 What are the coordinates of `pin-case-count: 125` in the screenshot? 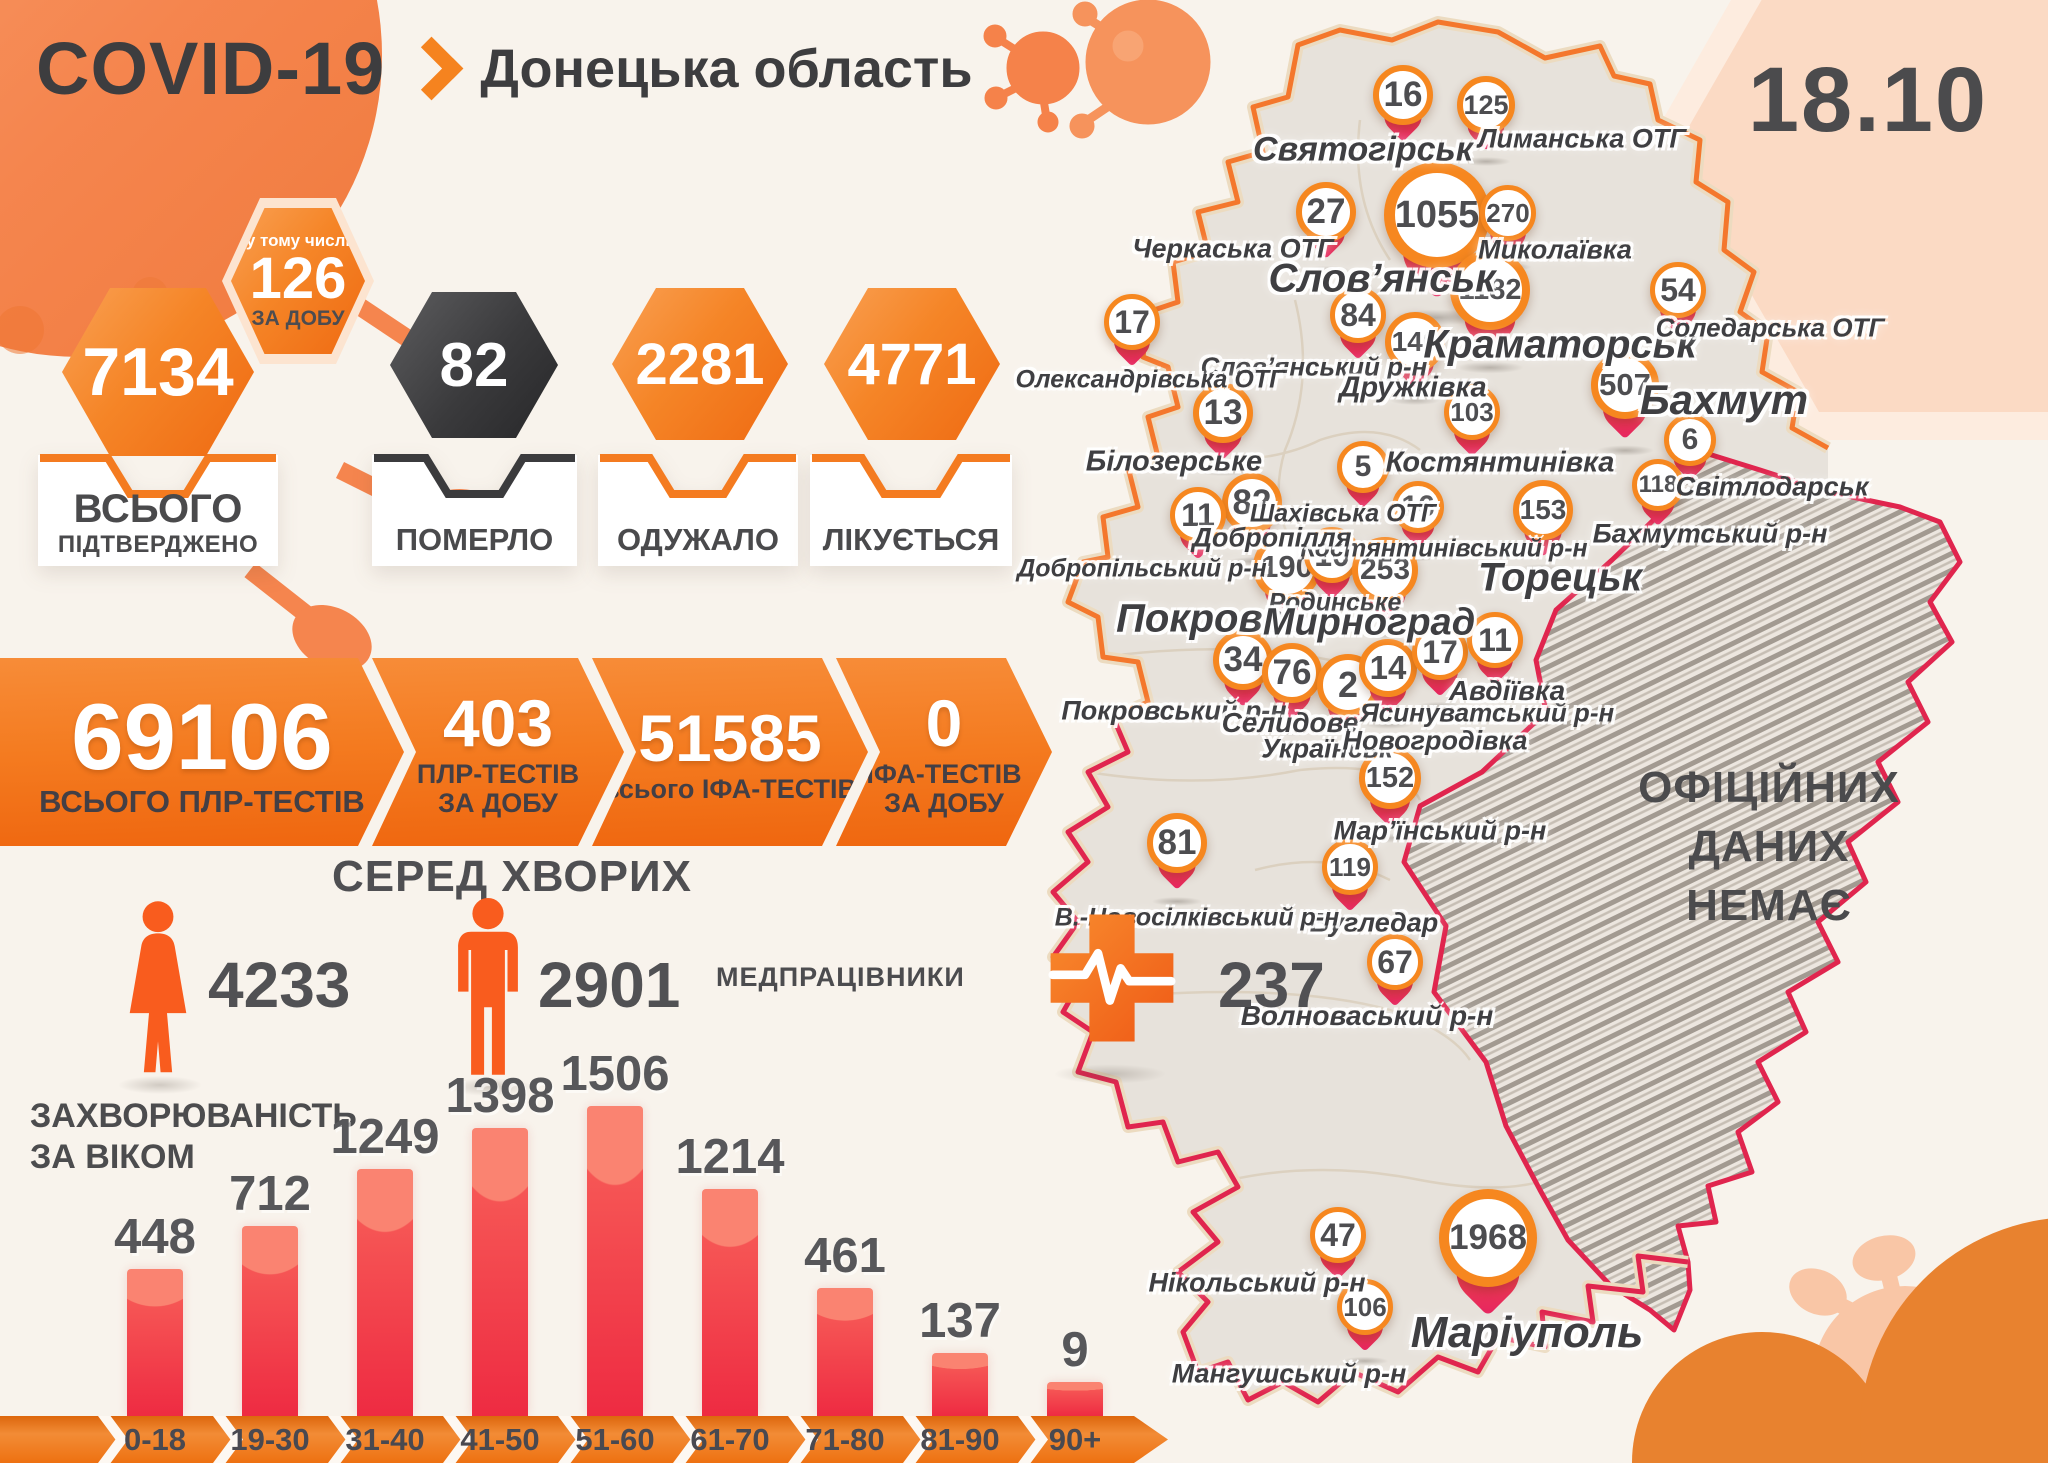 It's located at (1486, 104).